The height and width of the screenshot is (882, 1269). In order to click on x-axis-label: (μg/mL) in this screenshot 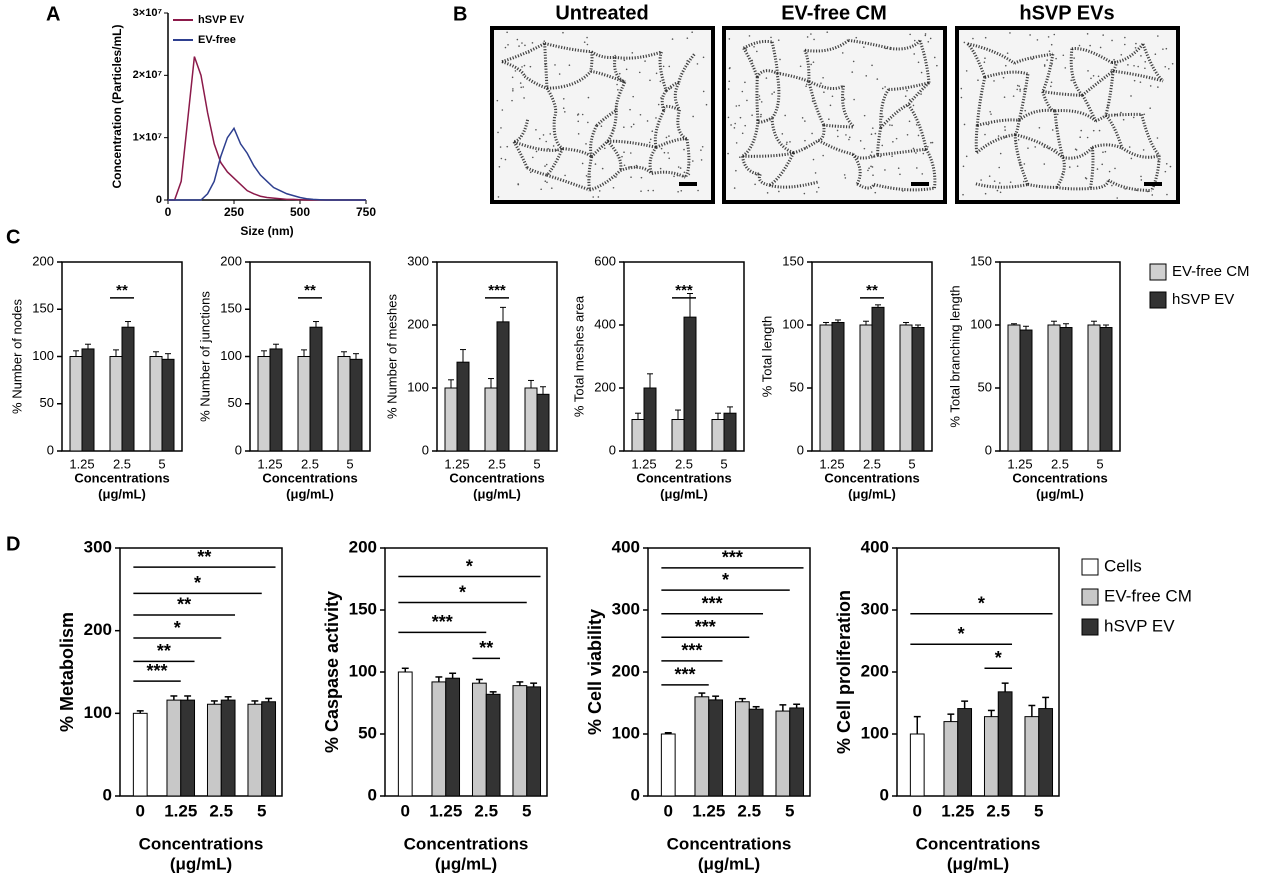, I will do `click(497, 493)`.